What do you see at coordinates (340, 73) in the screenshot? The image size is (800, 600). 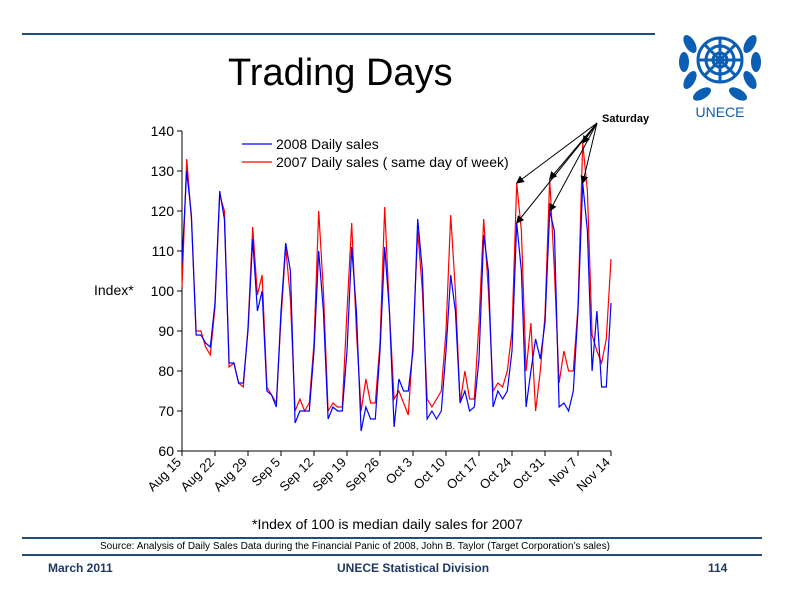 I see `slide-title: Trading Days` at bounding box center [340, 73].